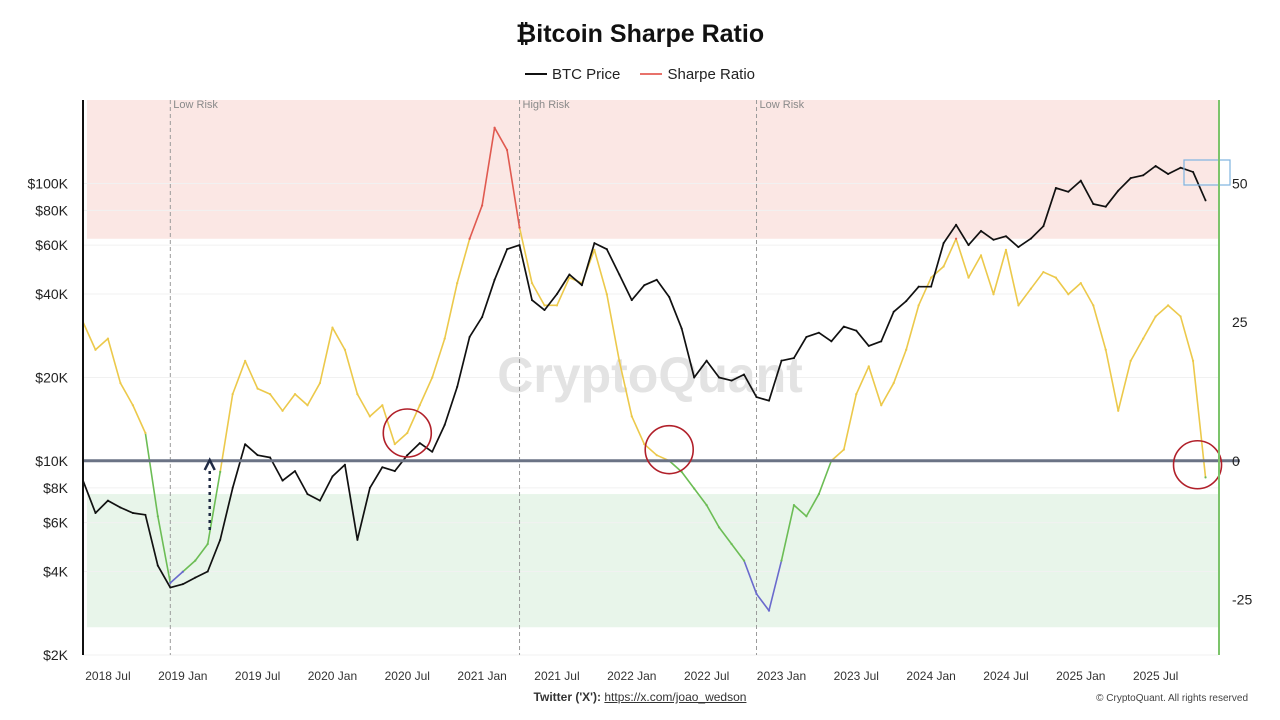 This screenshot has width=1280, height=720. I want to click on legend: BTC Price Sharpe Ratio, so click(640, 72).